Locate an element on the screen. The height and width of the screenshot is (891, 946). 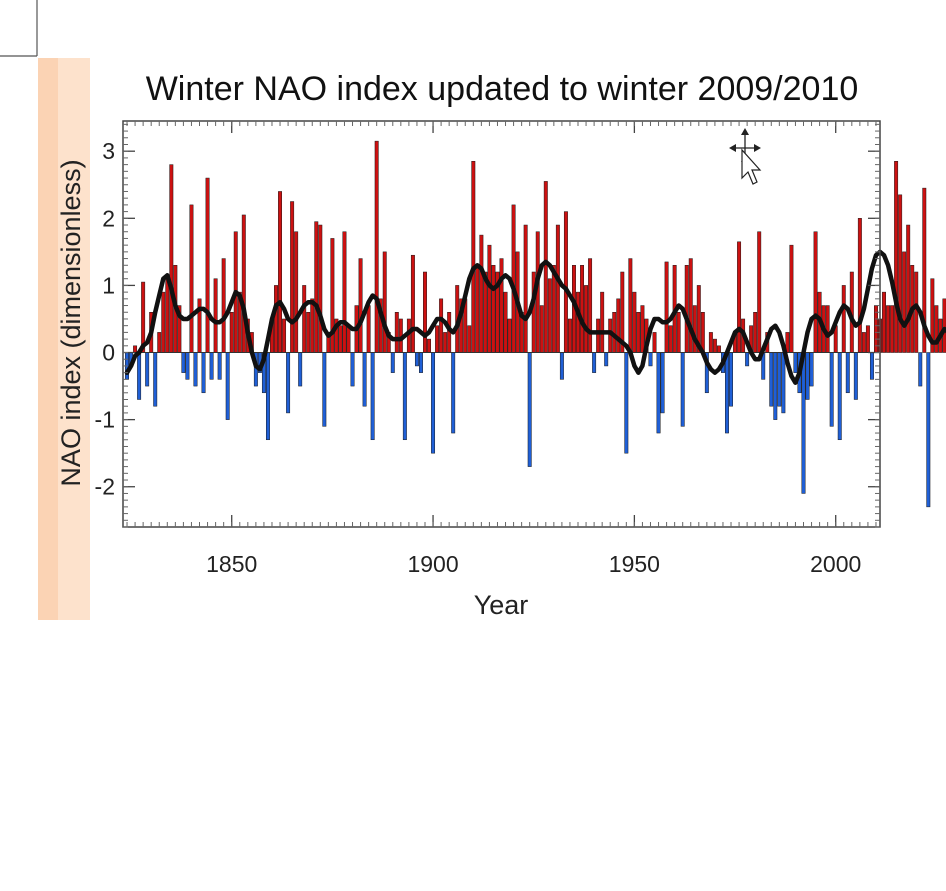
positive-bar-2022 is located at coordinates (924, 270).